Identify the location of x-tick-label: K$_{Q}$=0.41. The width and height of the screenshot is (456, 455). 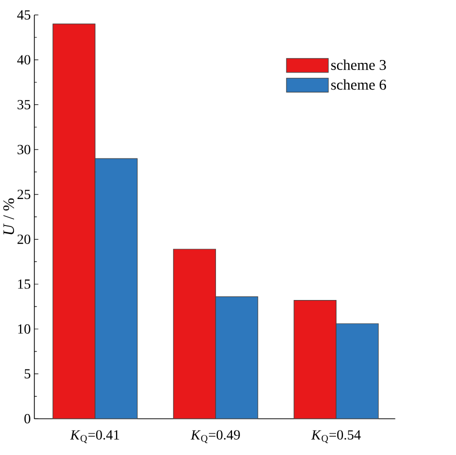
(95, 437).